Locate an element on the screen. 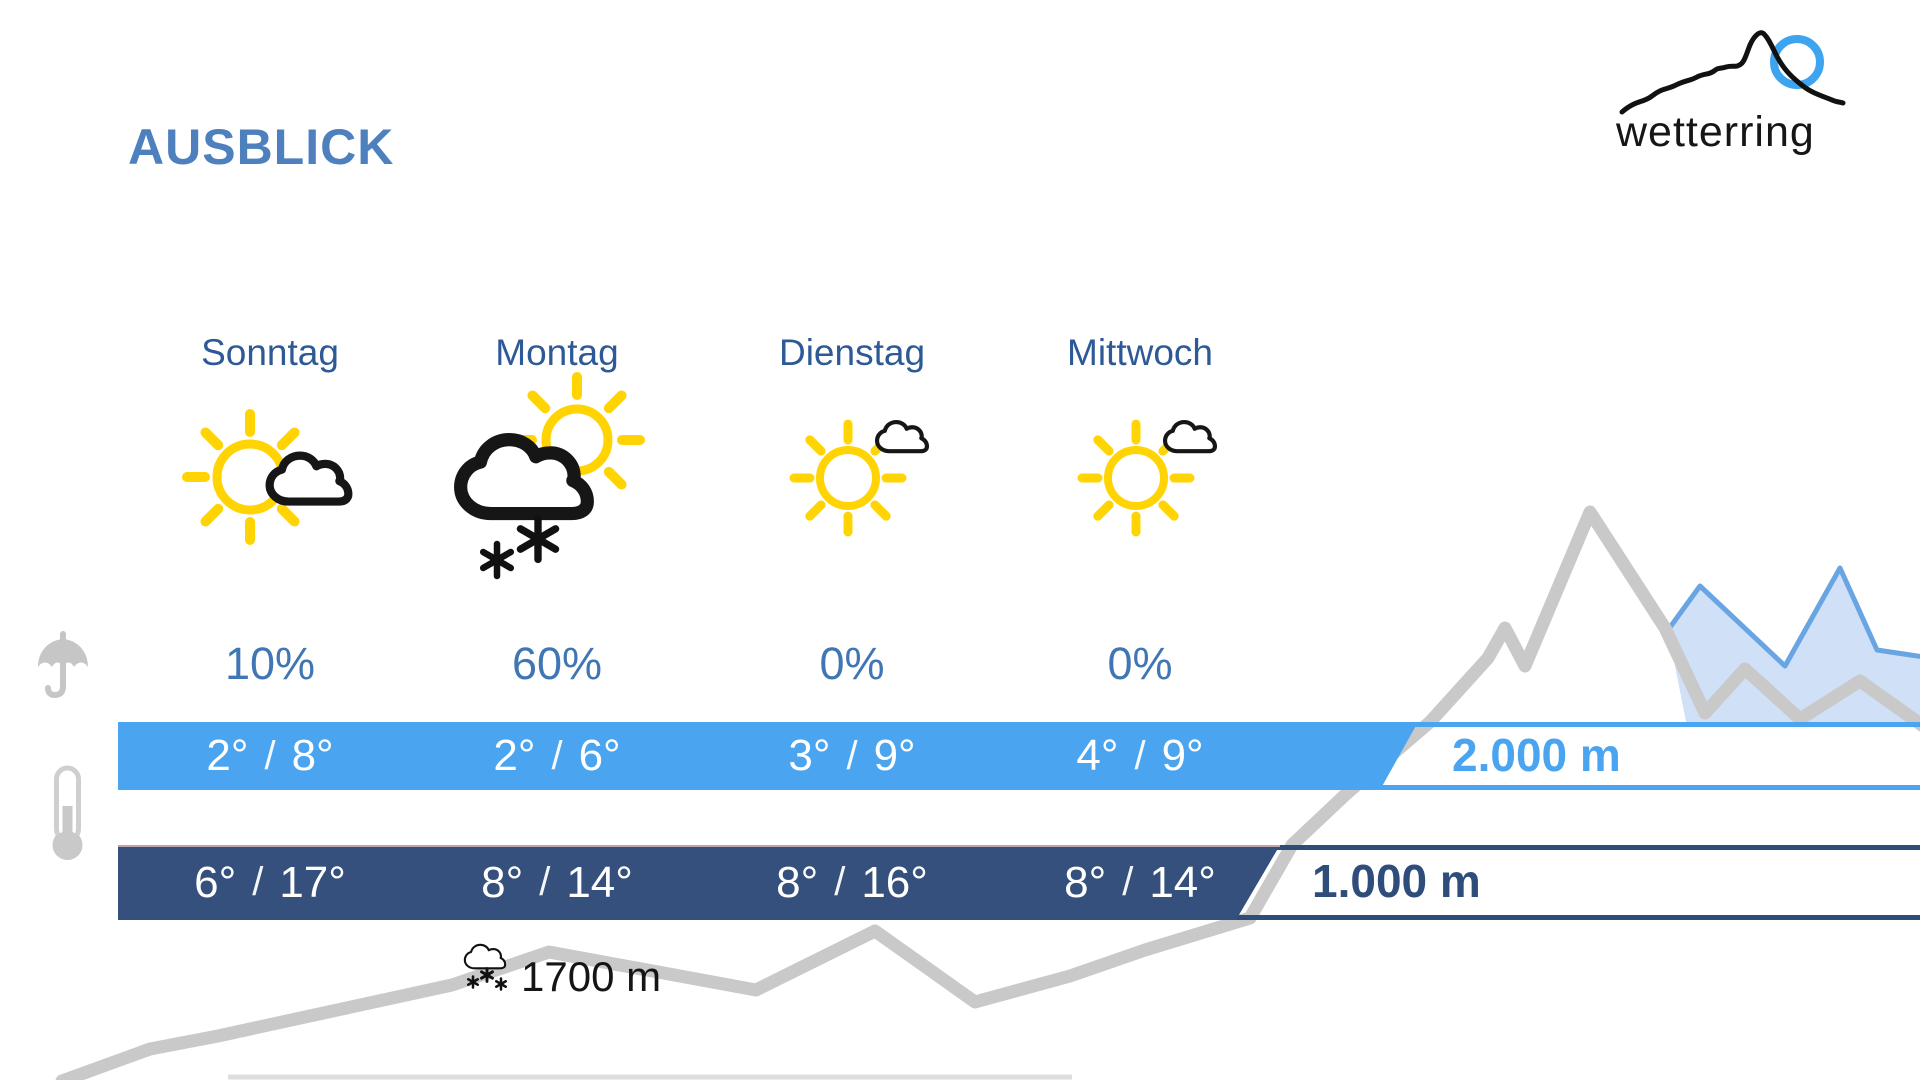 The height and width of the screenshot is (1080, 1920). lower-temperature-band is located at coordinates (699, 882).